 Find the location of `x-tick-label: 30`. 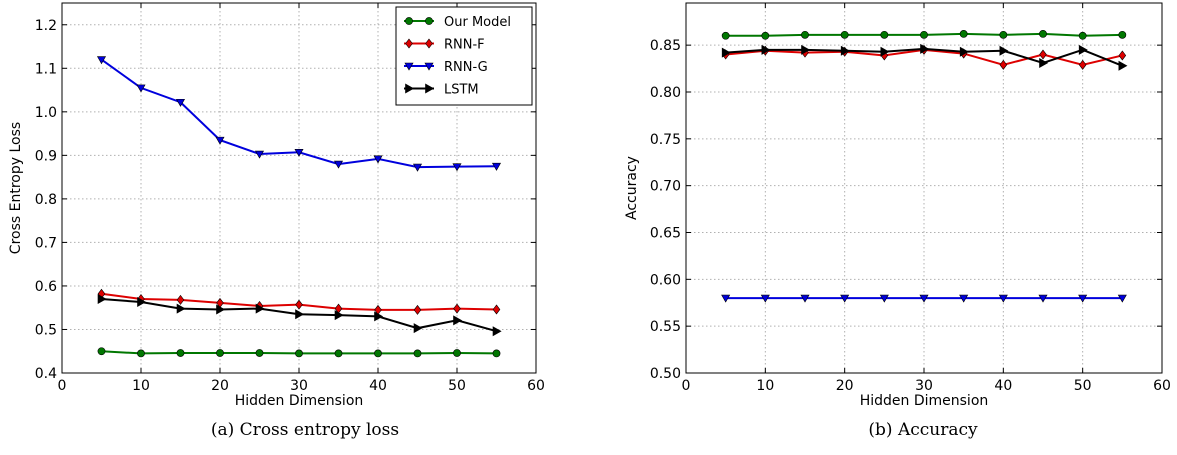

x-tick-label: 30 is located at coordinates (299, 386).